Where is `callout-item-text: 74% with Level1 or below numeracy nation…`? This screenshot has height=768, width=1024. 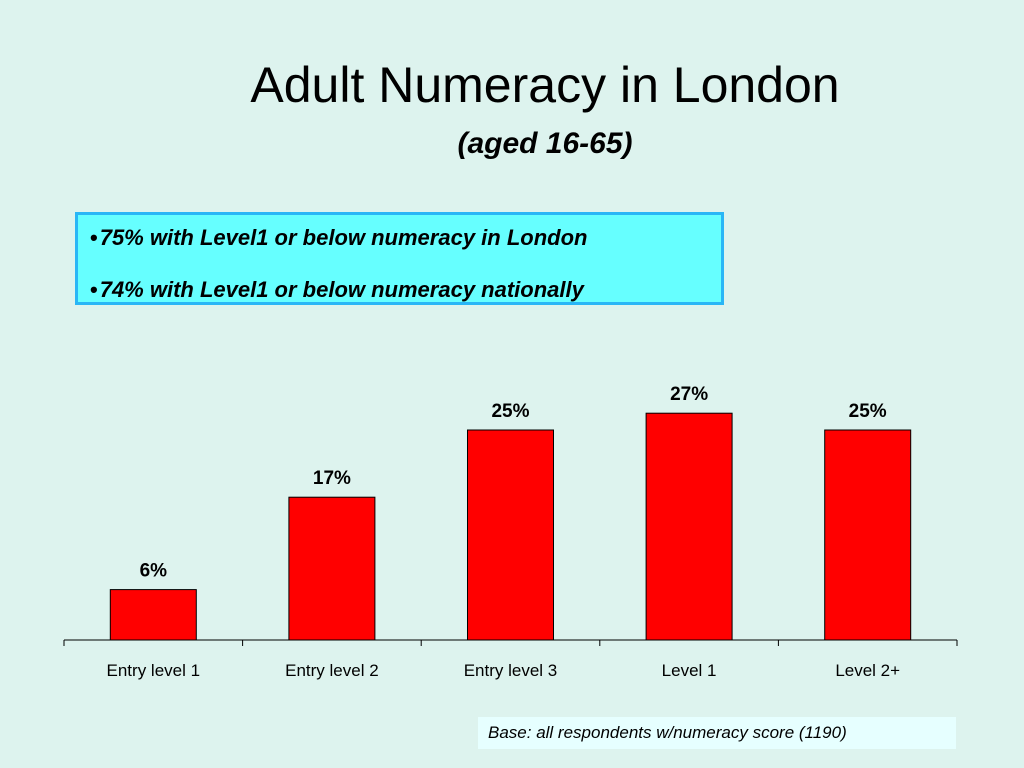 callout-item-text: 74% with Level1 or below numeracy nation… is located at coordinates (341, 289).